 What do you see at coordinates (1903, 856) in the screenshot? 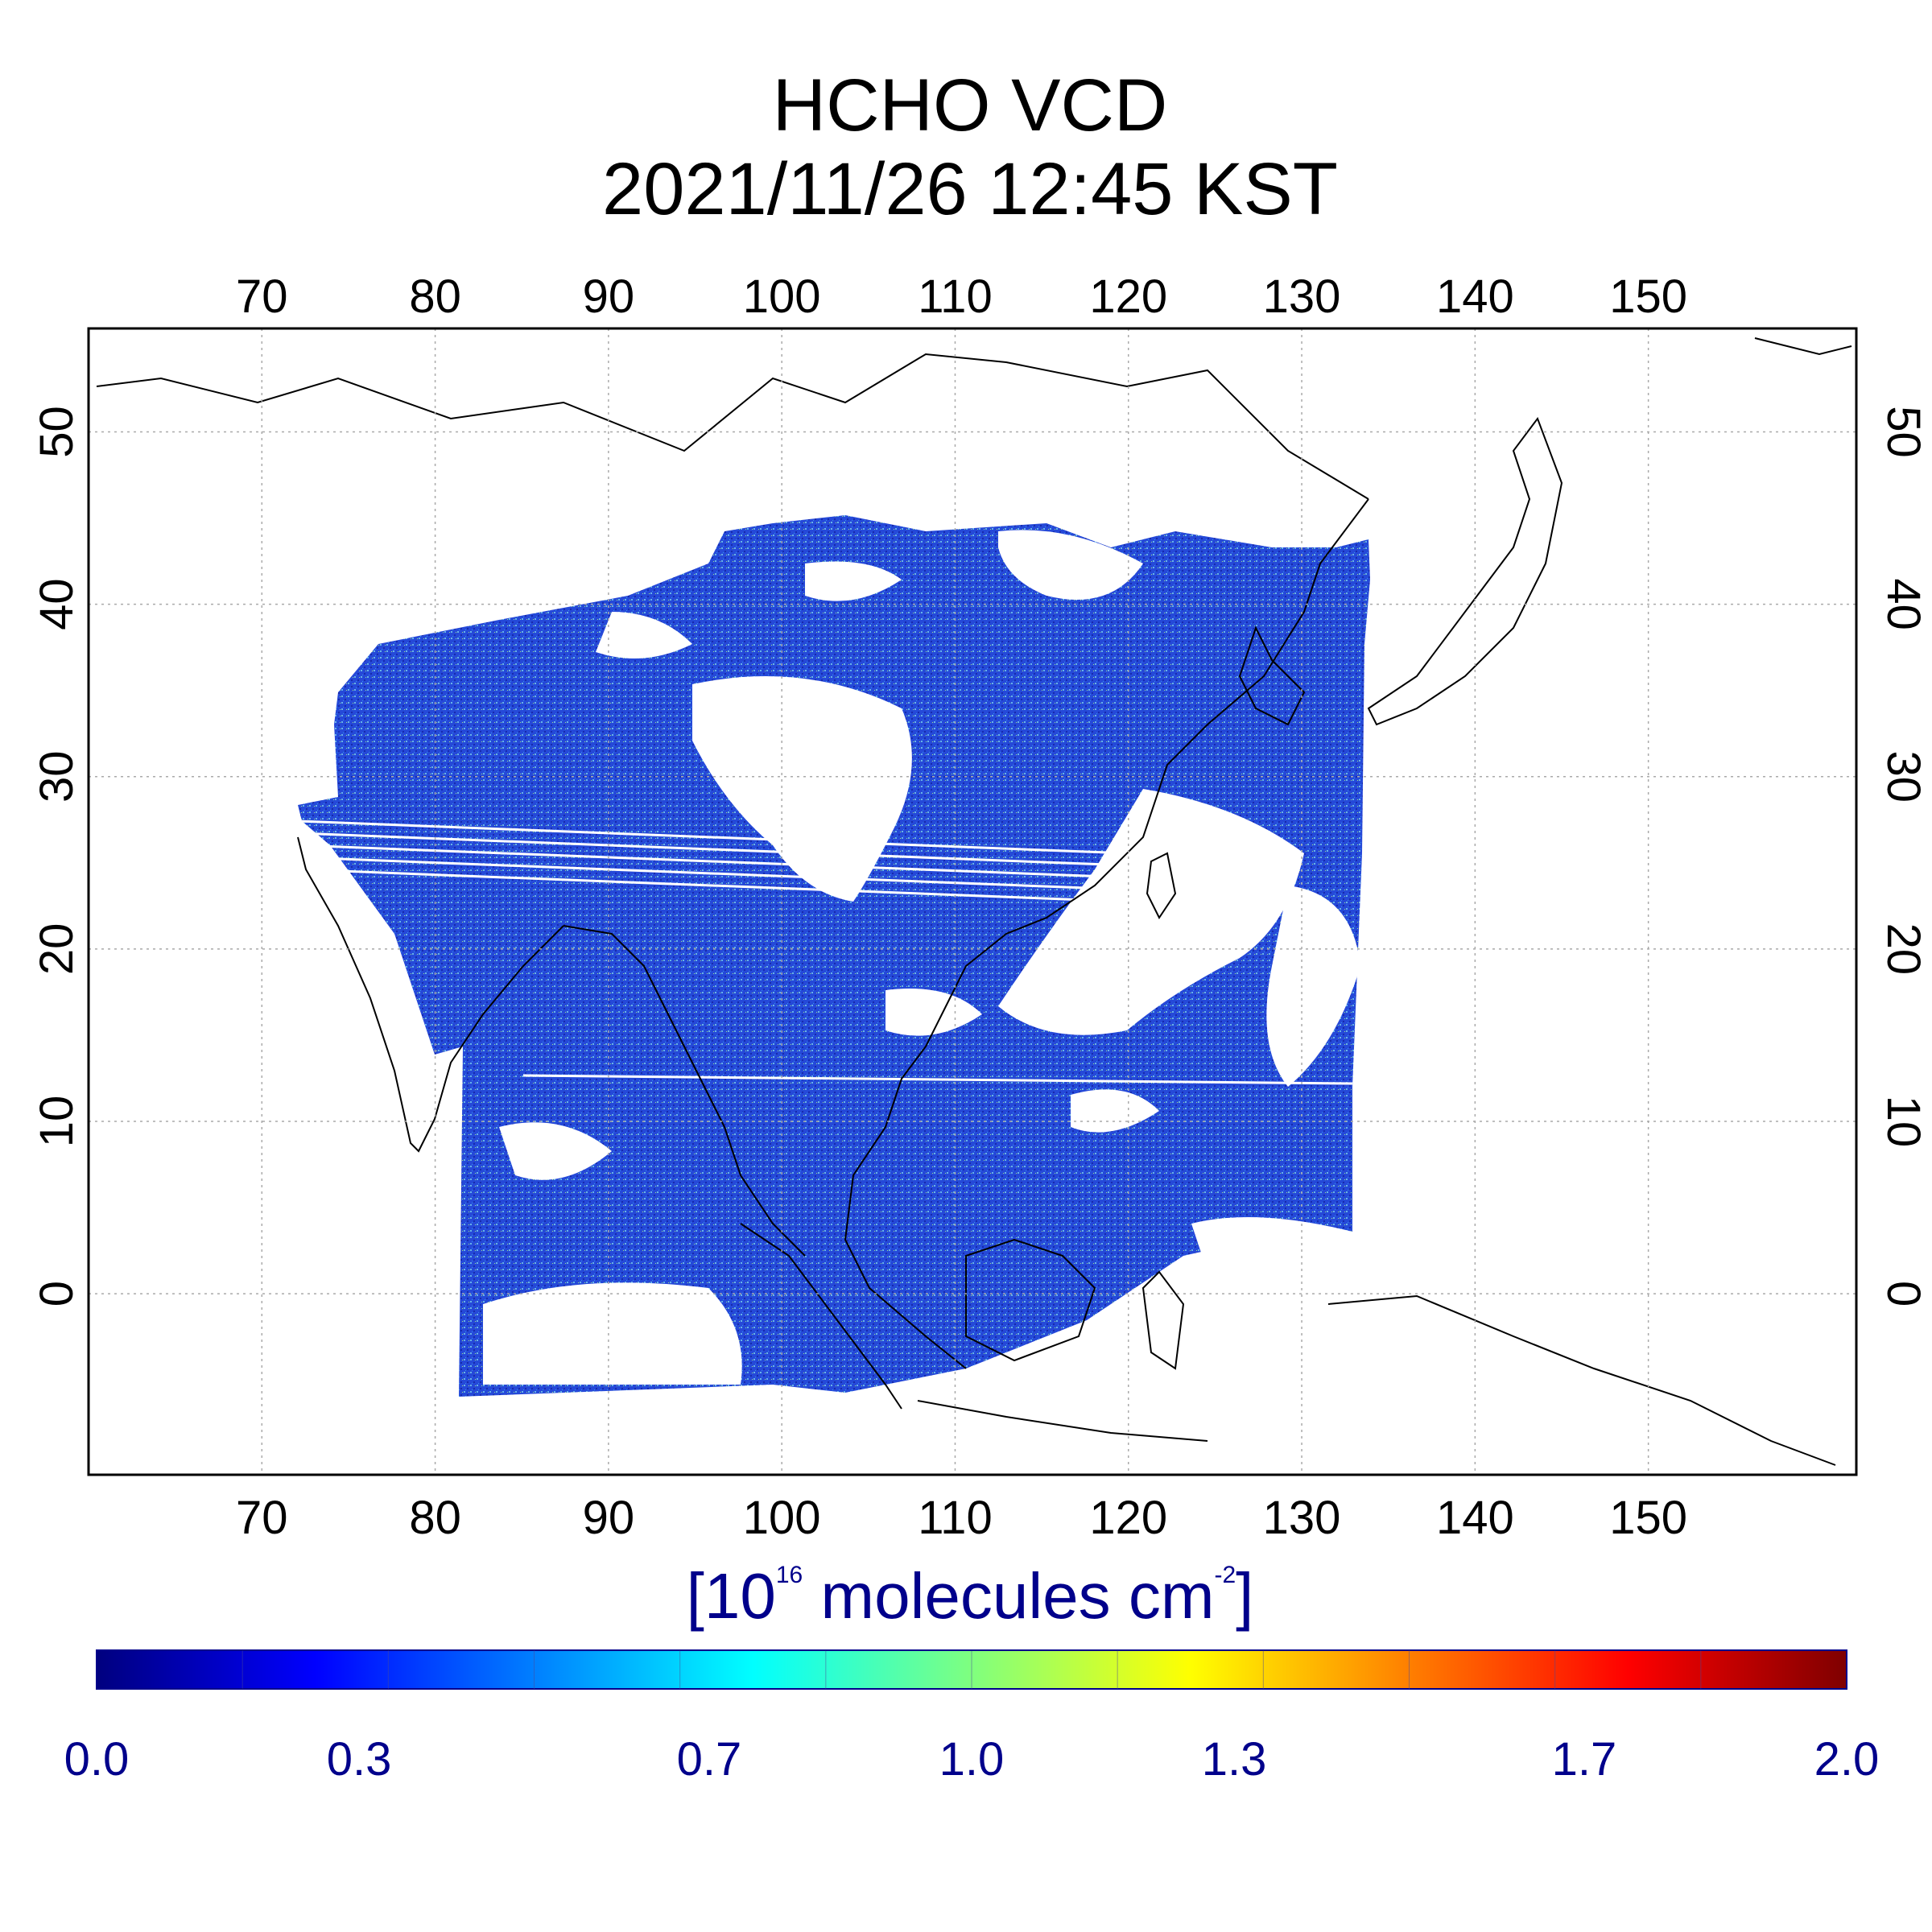
I see `latitude-ticks-right: 50 40 30 20 10 0` at bounding box center [1903, 856].